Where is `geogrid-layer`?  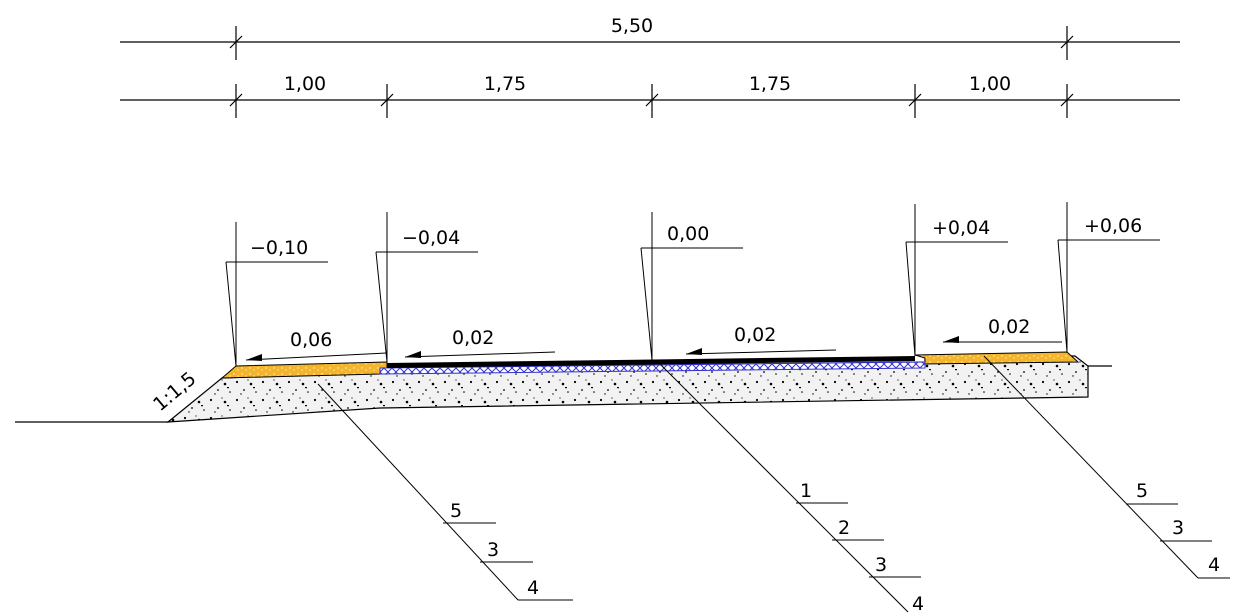 geogrid-layer is located at coordinates (652, 368).